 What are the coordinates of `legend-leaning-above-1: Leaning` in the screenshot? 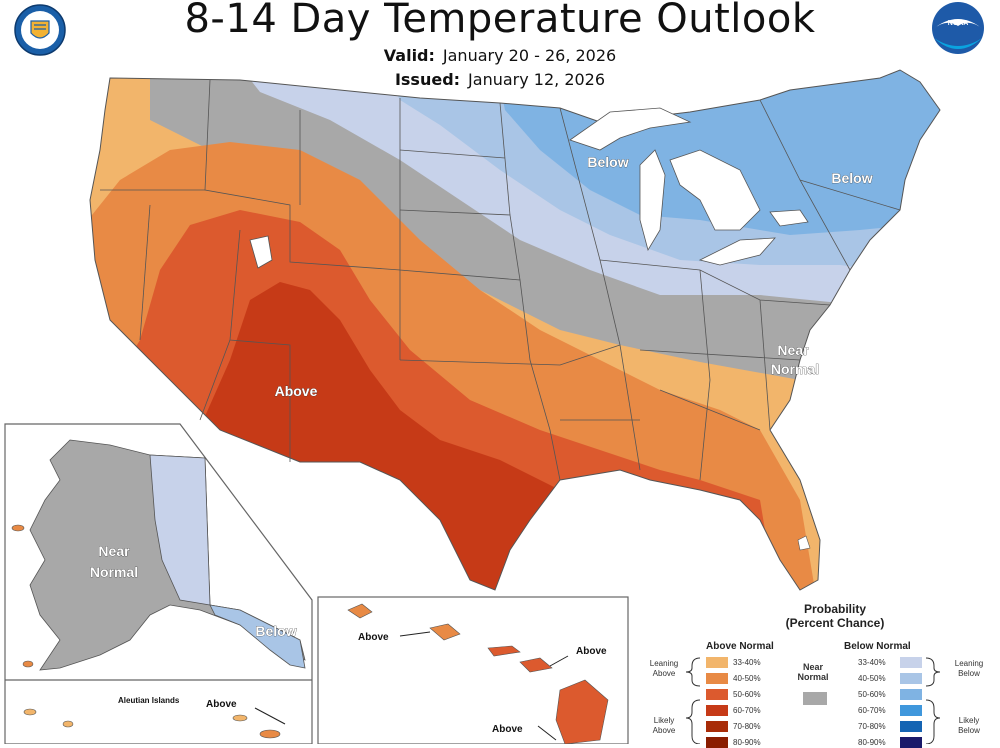 It's located at (664, 663).